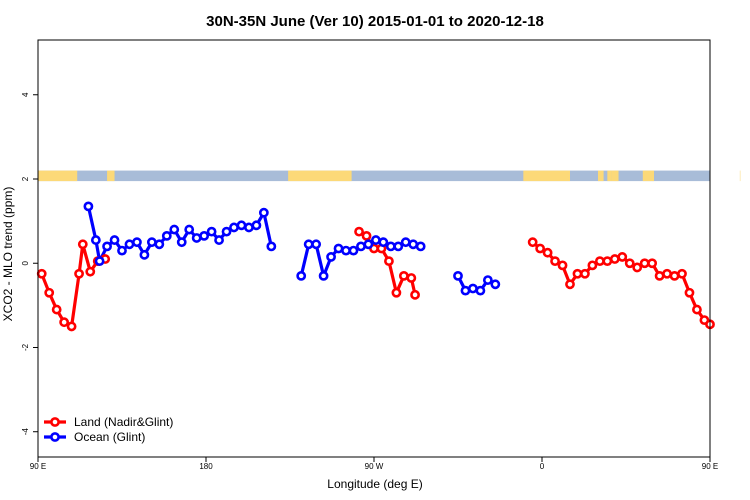  I want to click on x-tick-label-0: 90 E, so click(38, 466).